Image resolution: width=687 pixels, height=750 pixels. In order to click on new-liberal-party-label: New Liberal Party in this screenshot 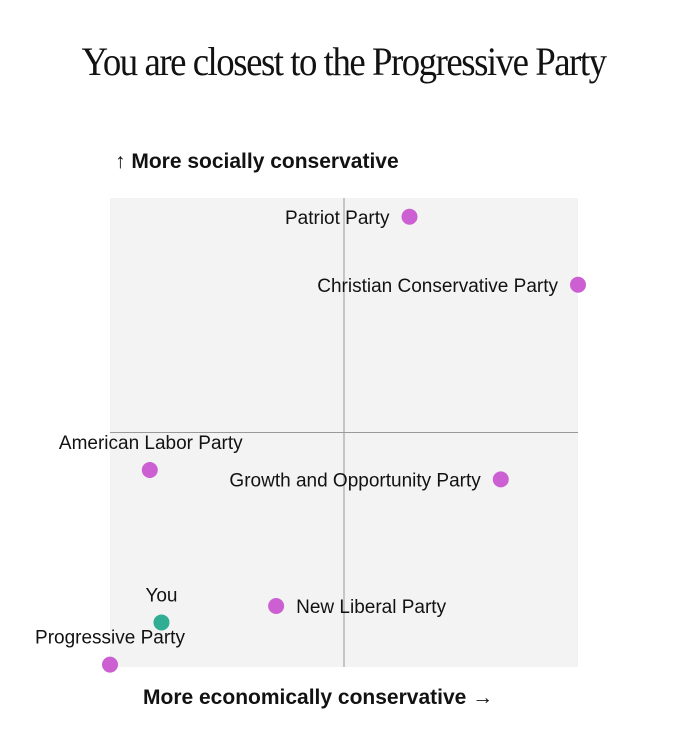, I will do `click(371, 607)`.